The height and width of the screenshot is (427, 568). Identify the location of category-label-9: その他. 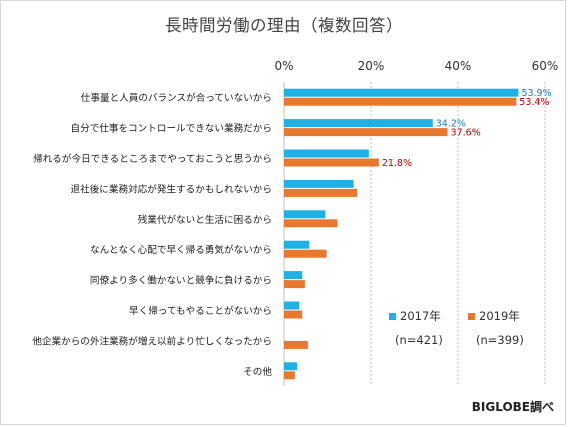
(257, 372).